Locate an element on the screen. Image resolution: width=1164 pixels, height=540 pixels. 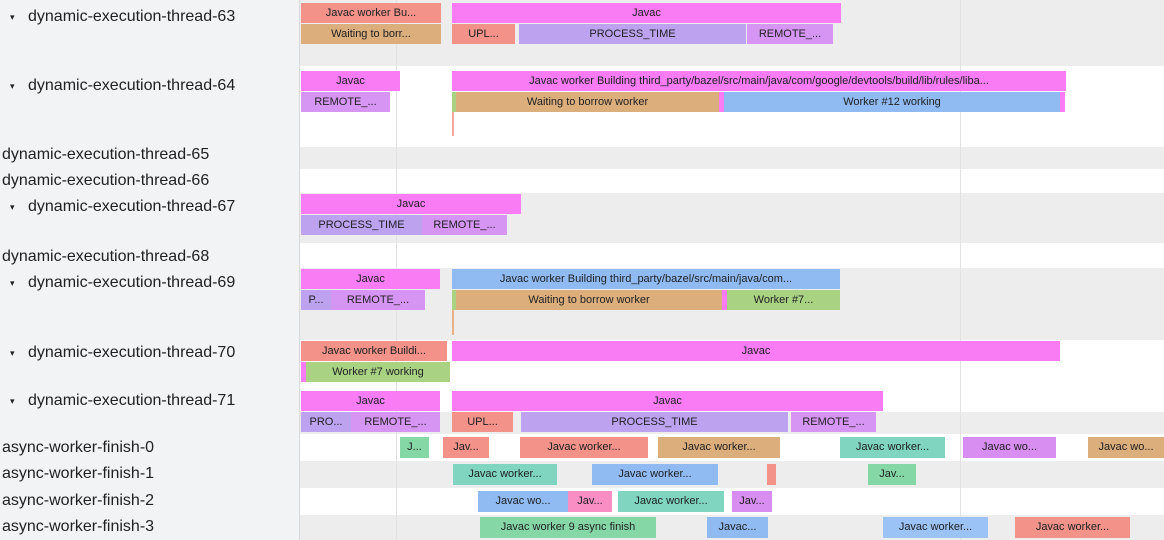
sidebar-item-async-worker-finish-0: async-worker-finish-0 is located at coordinates (78, 447).